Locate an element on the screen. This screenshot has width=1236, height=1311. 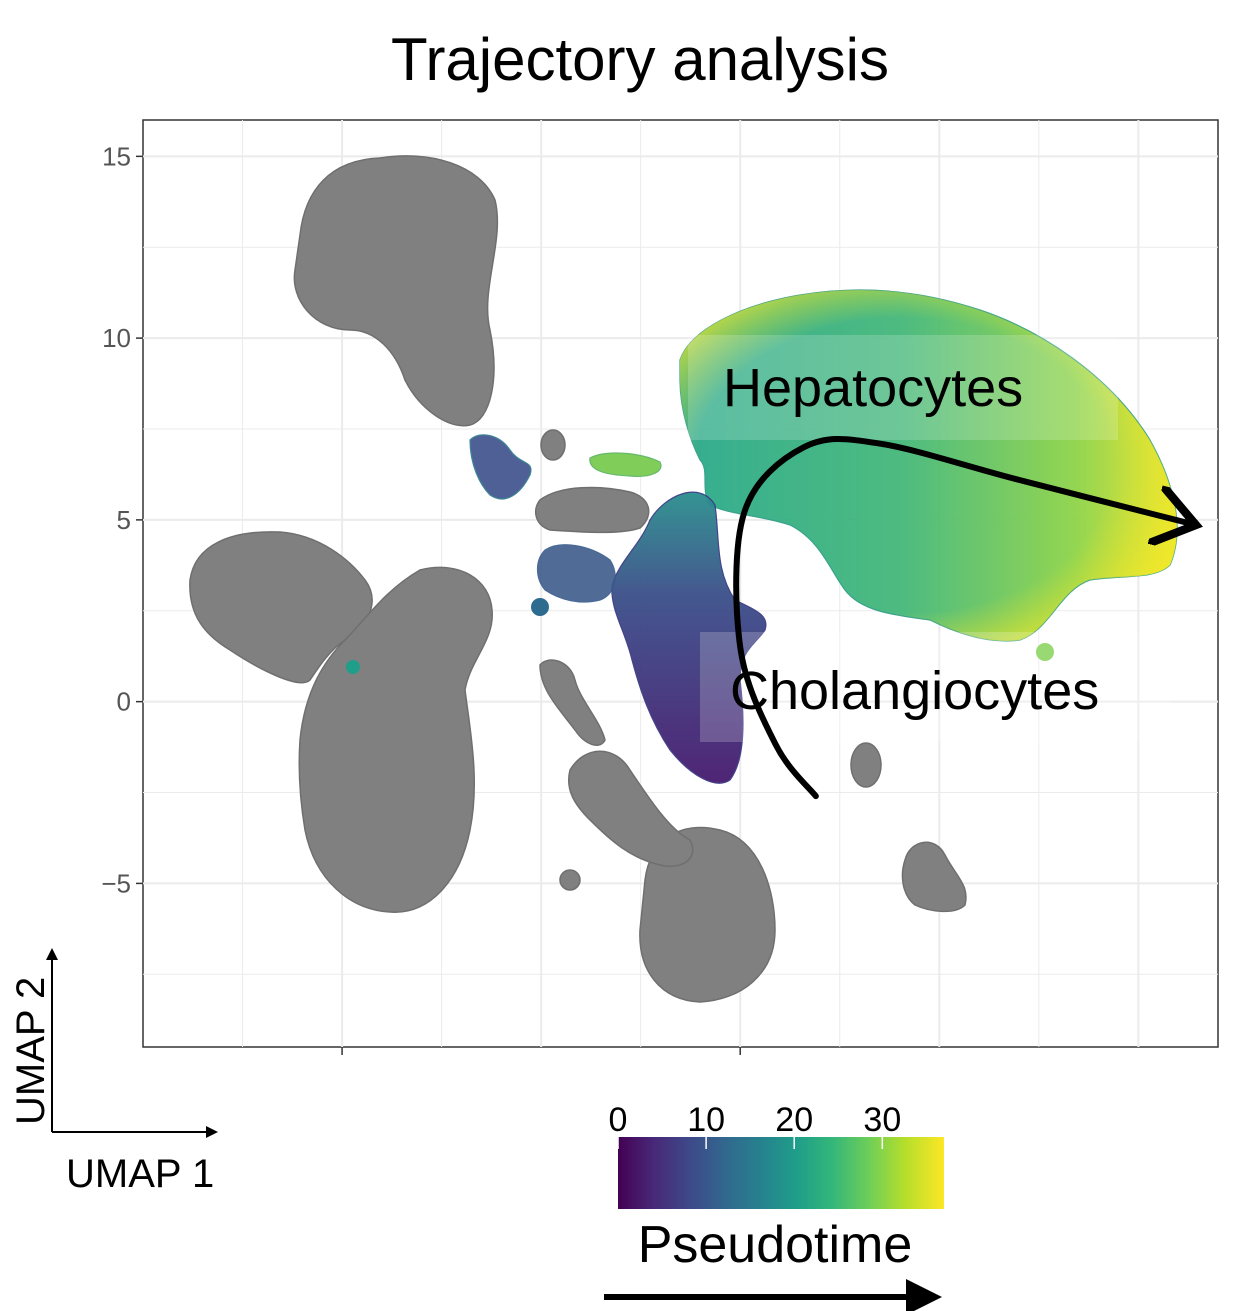
cholangiocytes-label: Cholangiocytes is located at coordinates (914, 691).